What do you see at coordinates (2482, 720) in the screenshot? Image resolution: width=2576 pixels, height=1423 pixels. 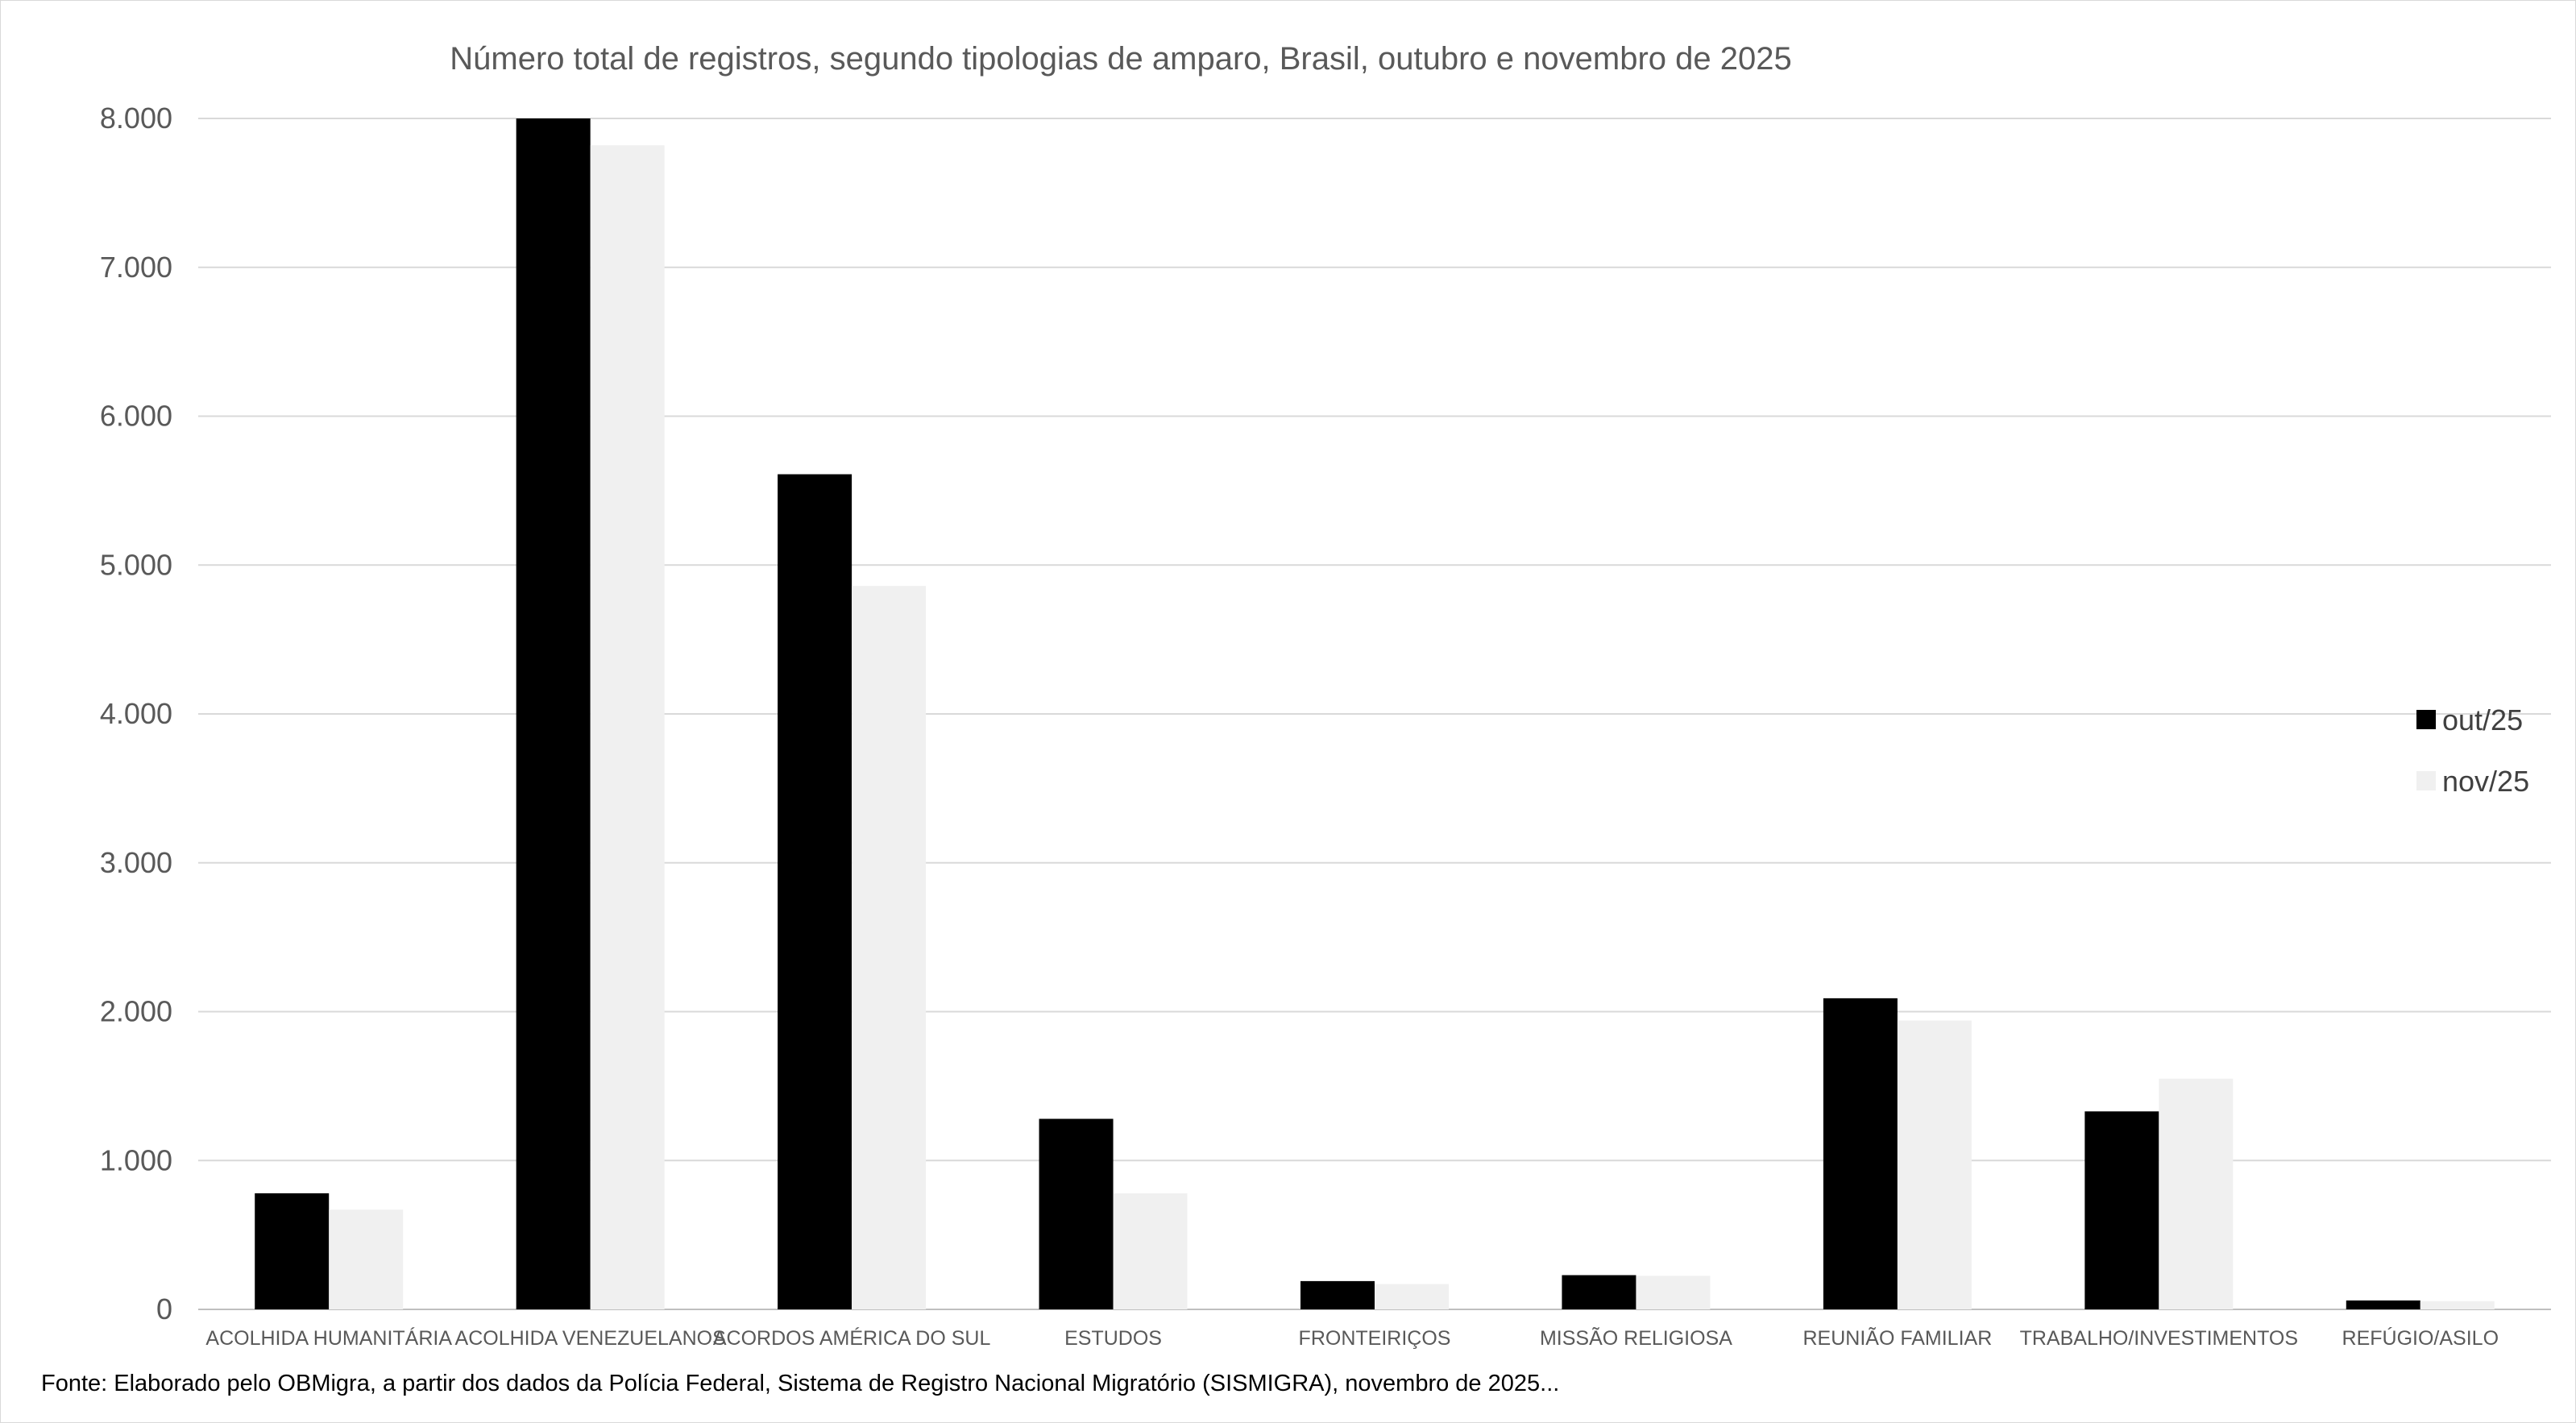 I see `legend-label-out-25: out/25` at bounding box center [2482, 720].